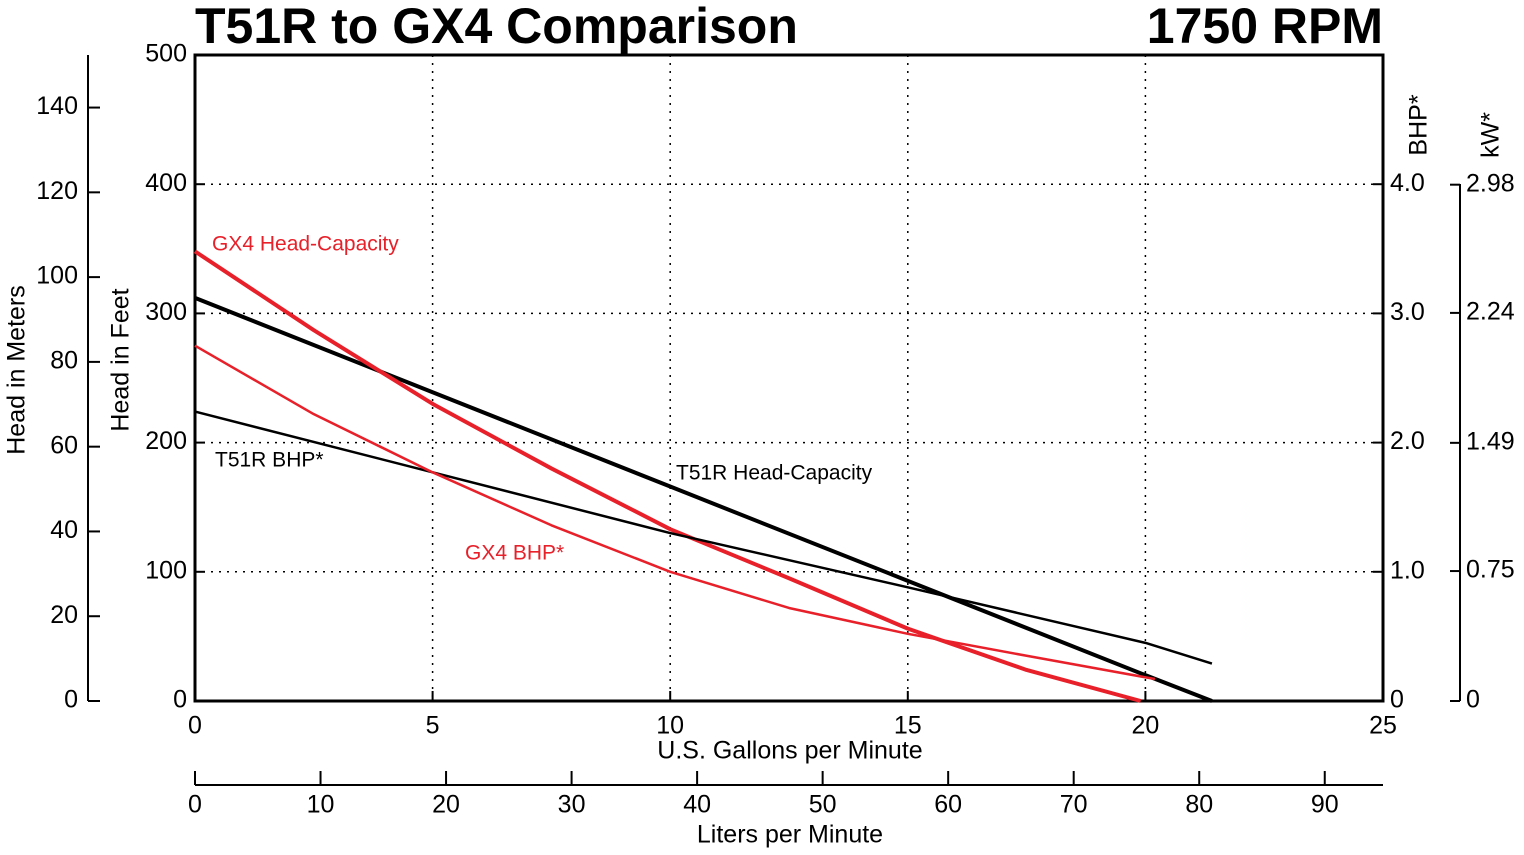 Image resolution: width=1524 pixels, height=855 pixels. Describe the element at coordinates (1407, 312) in the screenshot. I see `y2-tick-label: 3.0` at that location.